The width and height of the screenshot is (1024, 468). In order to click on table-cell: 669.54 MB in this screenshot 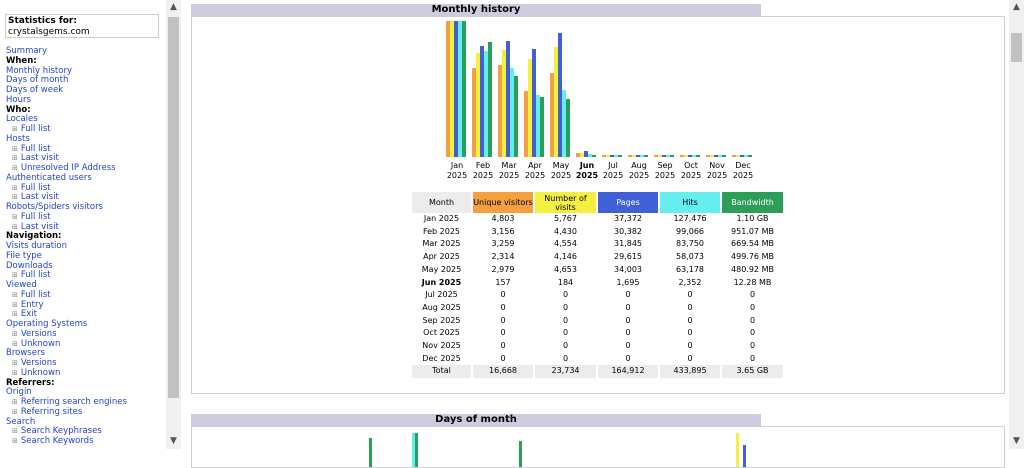, I will do `click(752, 244)`.